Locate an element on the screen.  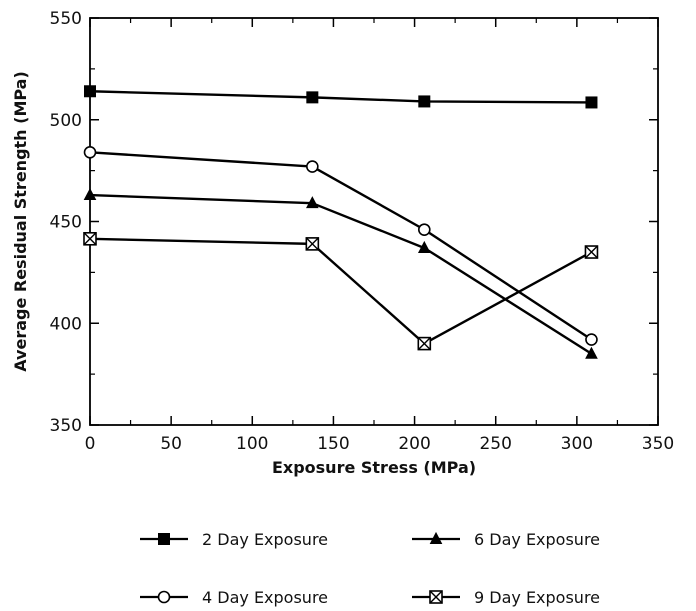
y-tick-label: 450 is located at coordinates (66, 223).